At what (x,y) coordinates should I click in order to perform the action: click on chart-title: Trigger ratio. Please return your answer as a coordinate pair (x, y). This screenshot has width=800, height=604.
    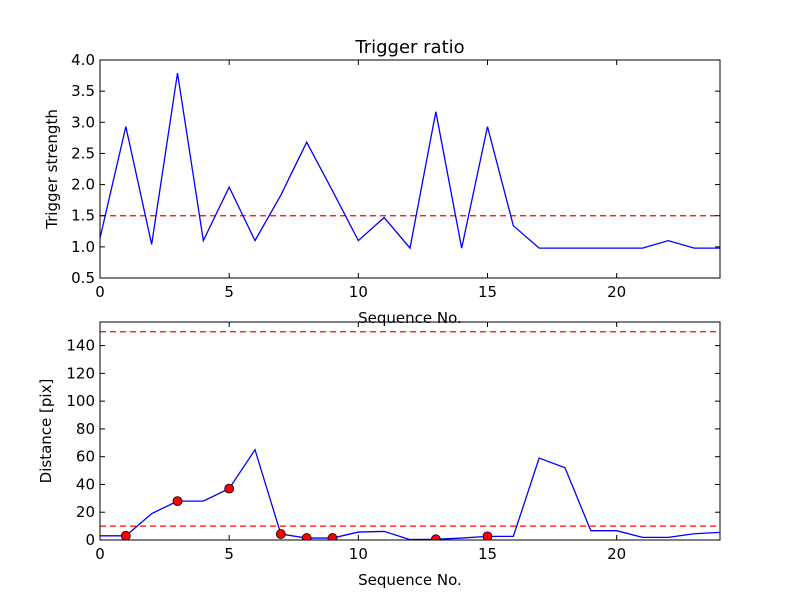
    Looking at the image, I should click on (409, 47).